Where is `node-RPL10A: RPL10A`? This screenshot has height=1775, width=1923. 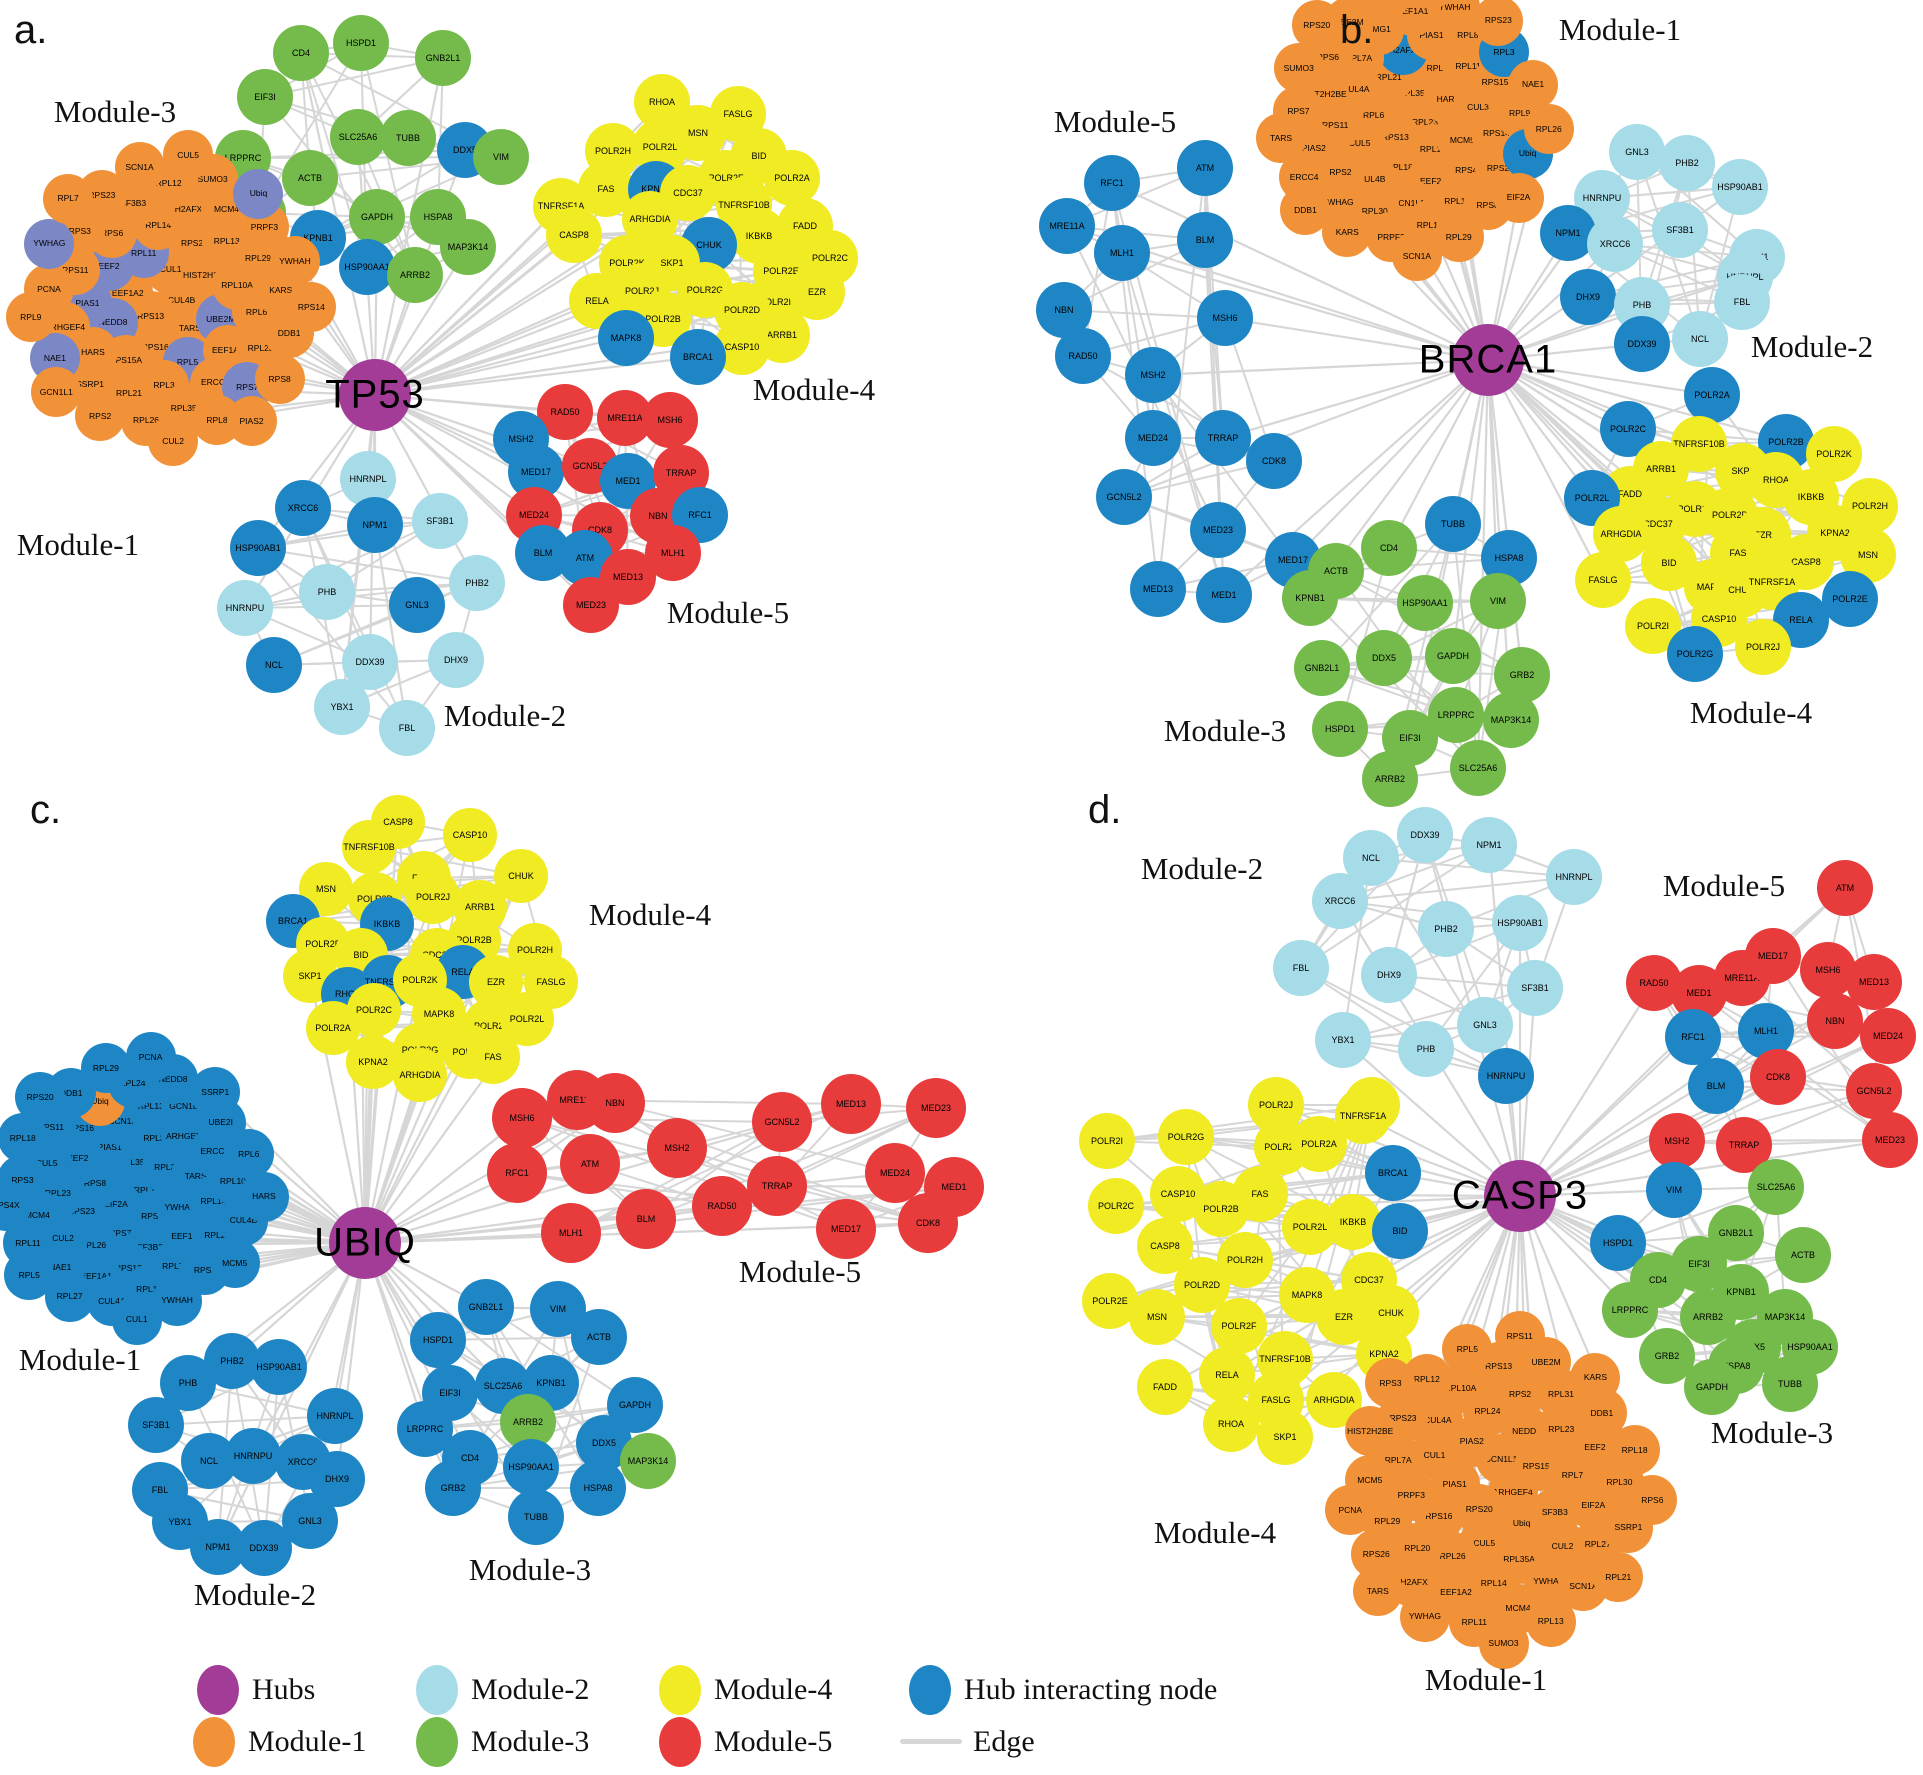
node-RPL10A: RPL10A is located at coordinates (1384, 10).